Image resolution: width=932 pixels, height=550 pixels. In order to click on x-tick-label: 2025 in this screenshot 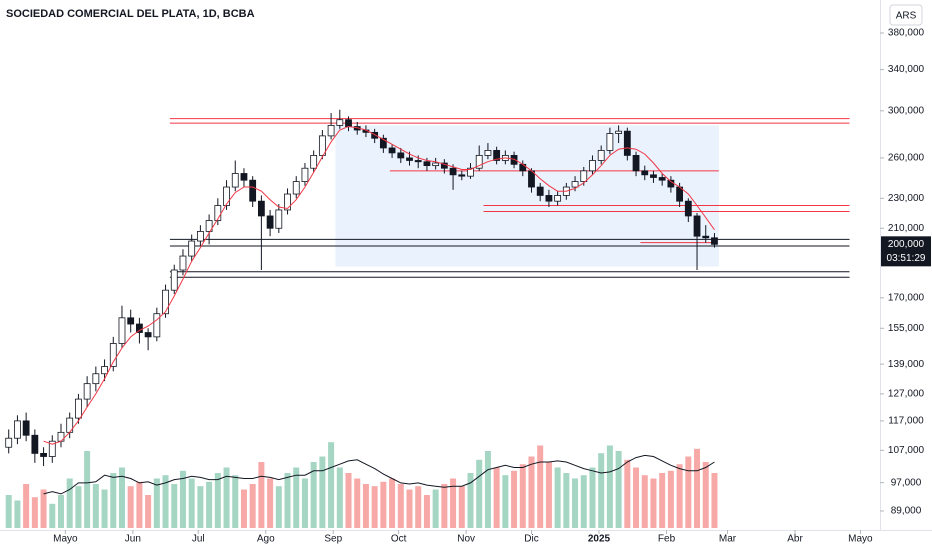, I will do `click(599, 539)`.